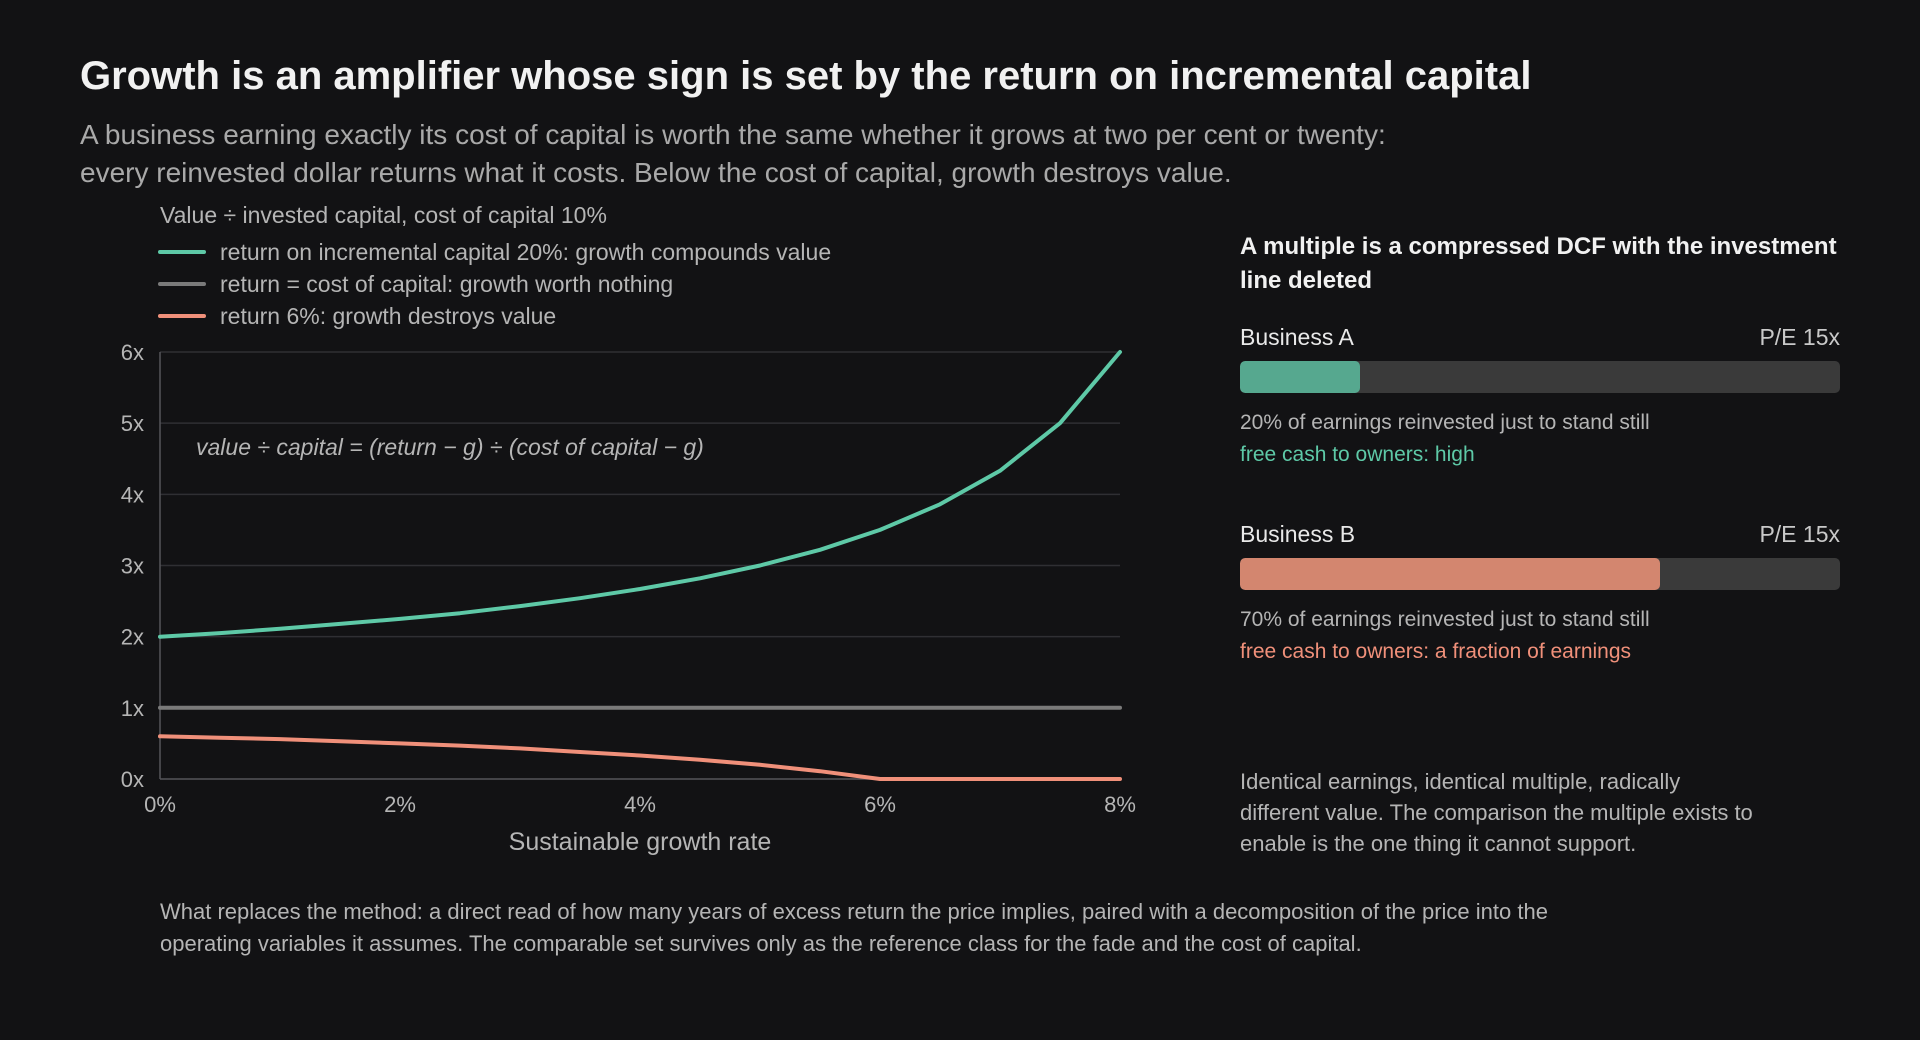 This screenshot has height=1040, width=1920. I want to click on business-a-pe: P/E 15x, so click(1799, 337).